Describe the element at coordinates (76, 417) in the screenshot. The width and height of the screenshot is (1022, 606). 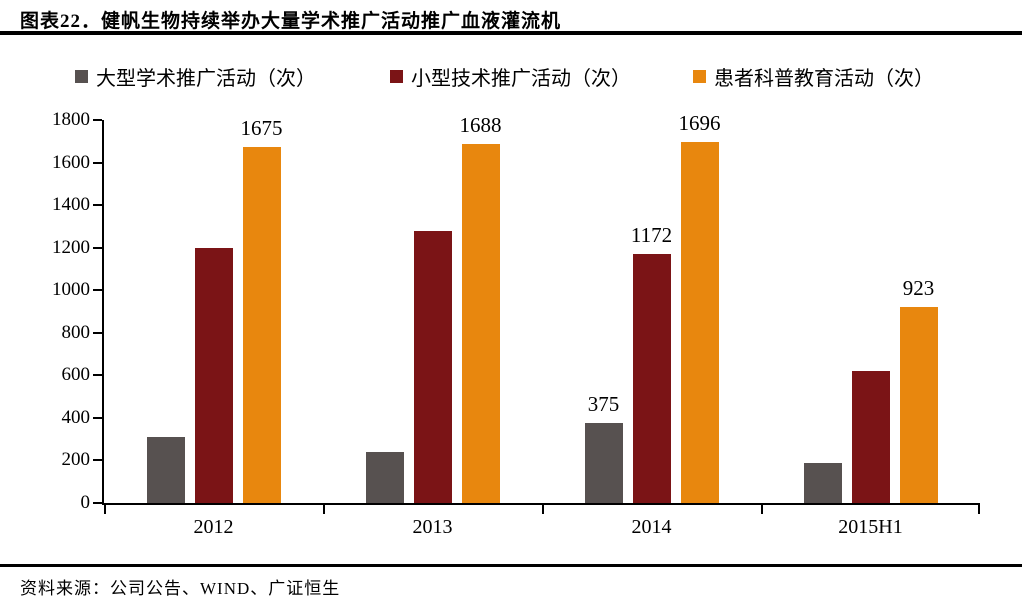
I see `y-axis-label: 400` at that location.